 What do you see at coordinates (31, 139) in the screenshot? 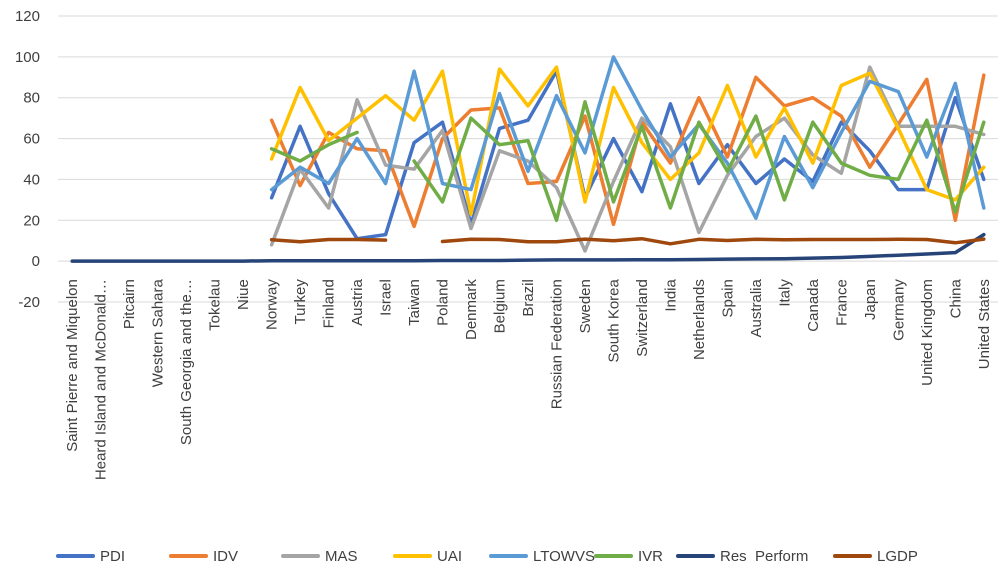
I see `y-tick-label: 60` at bounding box center [31, 139].